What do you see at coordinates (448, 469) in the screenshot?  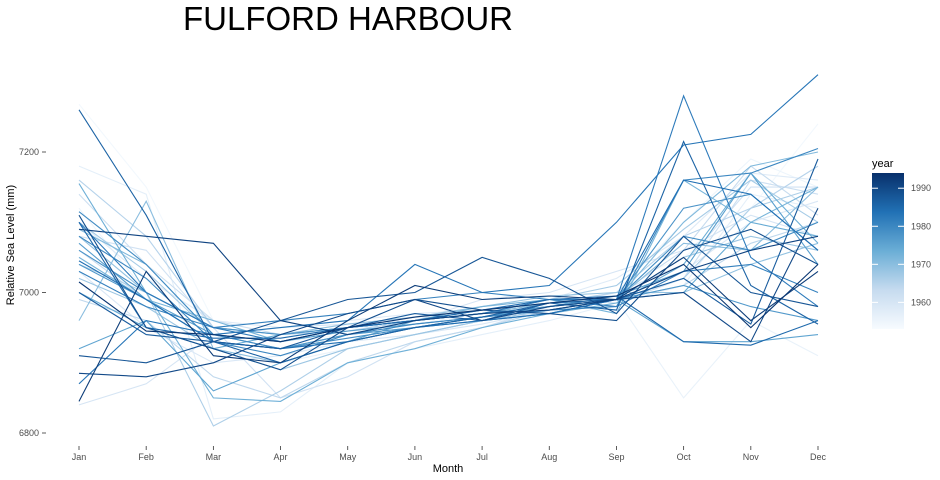 I see `x-axis-title: Month` at bounding box center [448, 469].